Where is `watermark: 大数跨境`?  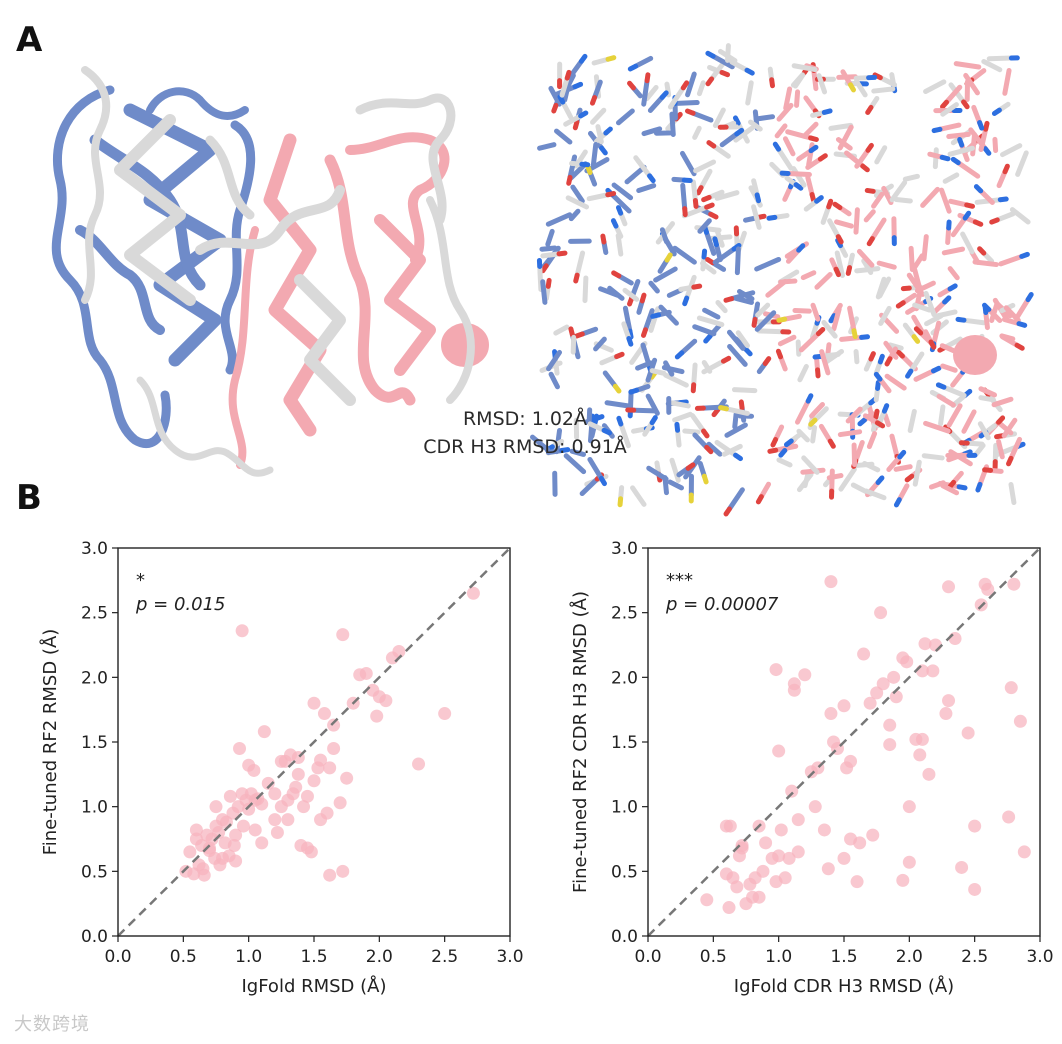 watermark: 大数跨境 is located at coordinates (52, 1024).